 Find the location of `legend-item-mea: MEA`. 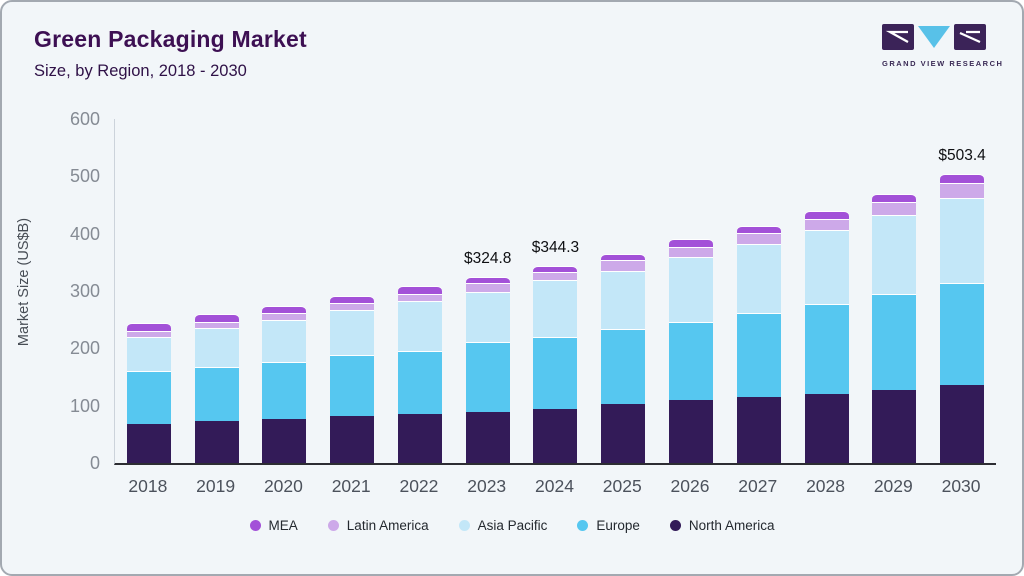

legend-item-mea: MEA is located at coordinates (273, 525).